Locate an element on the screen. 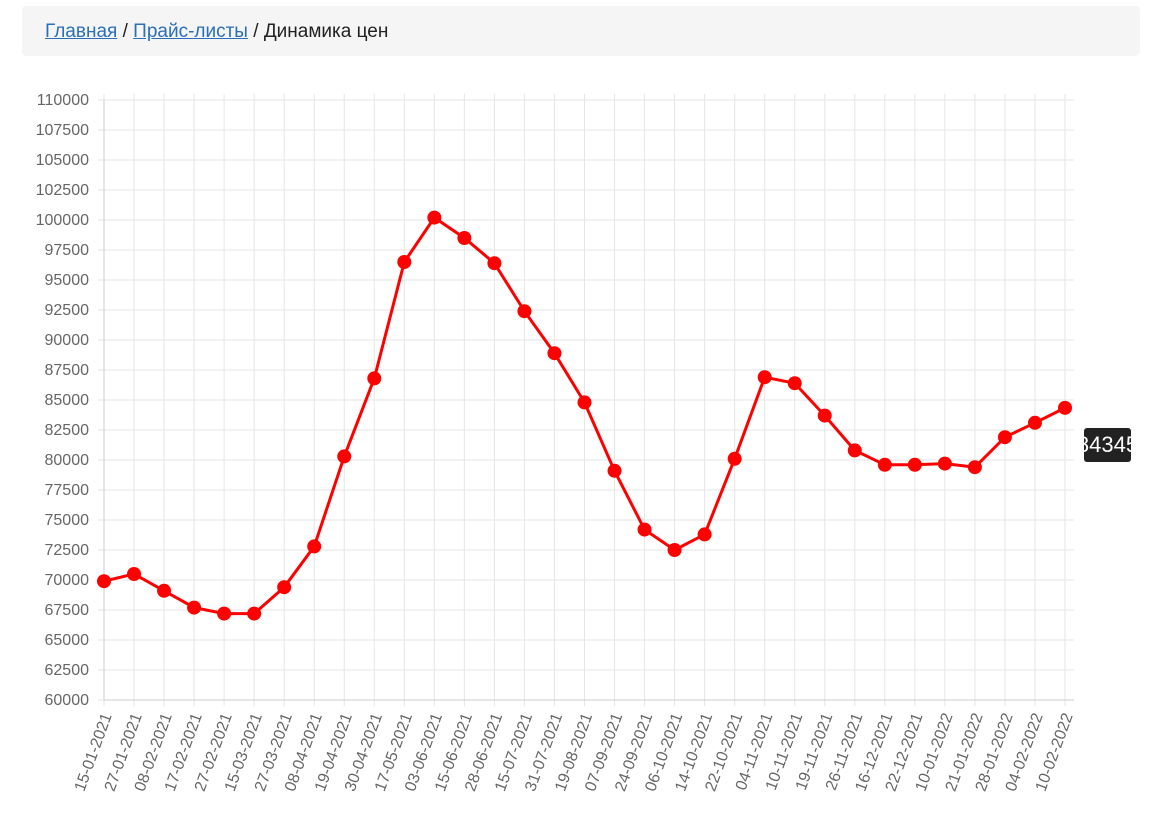 Image resolution: width=1172 pixels, height=826 pixels. y-tick-label: 87500 is located at coordinates (67, 370).